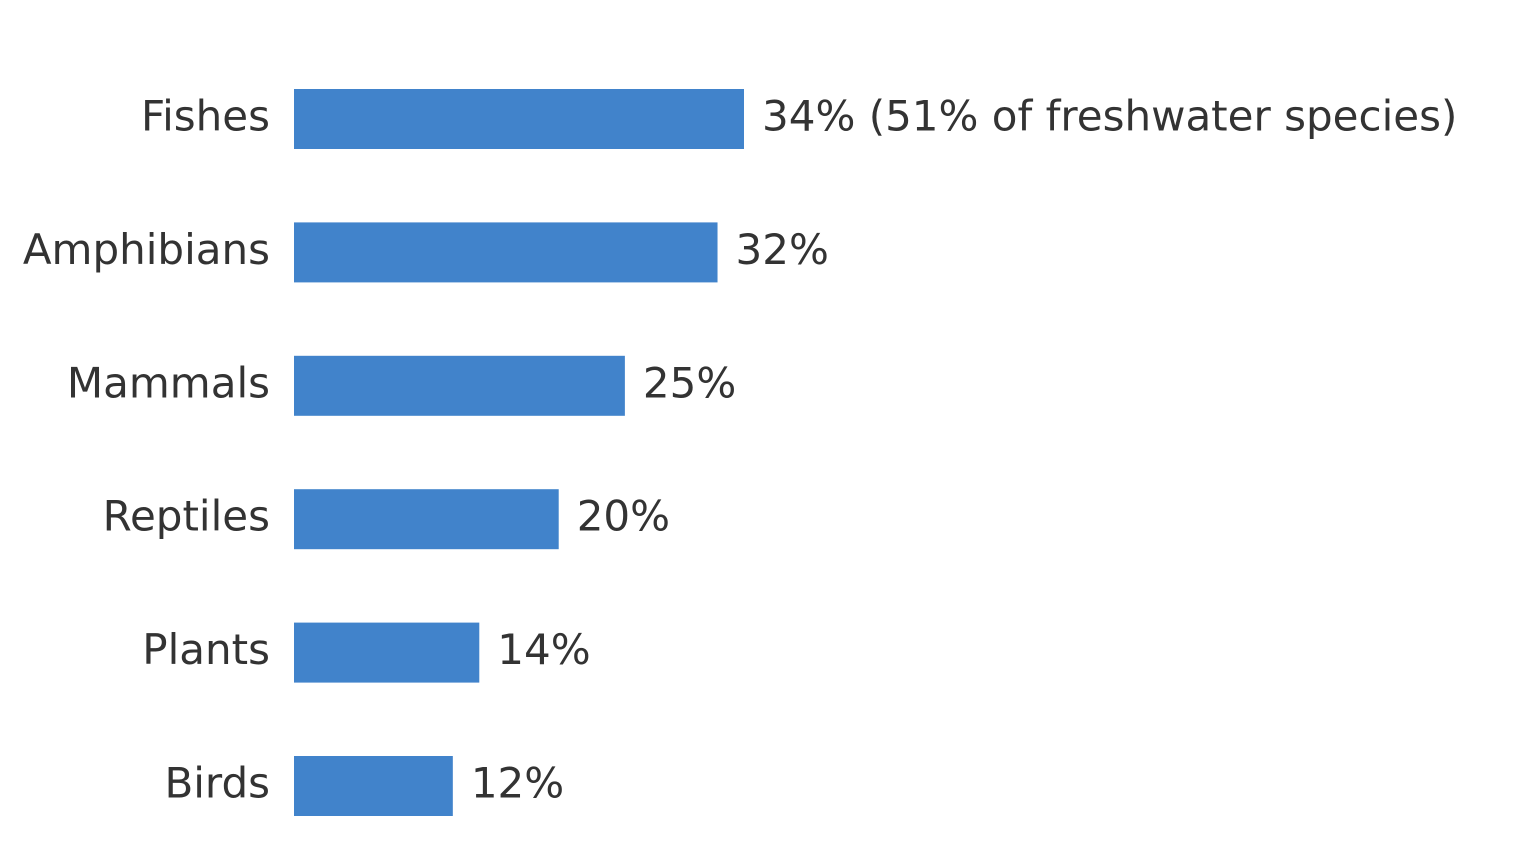  I want to click on value-label: 14%, so click(543, 649).